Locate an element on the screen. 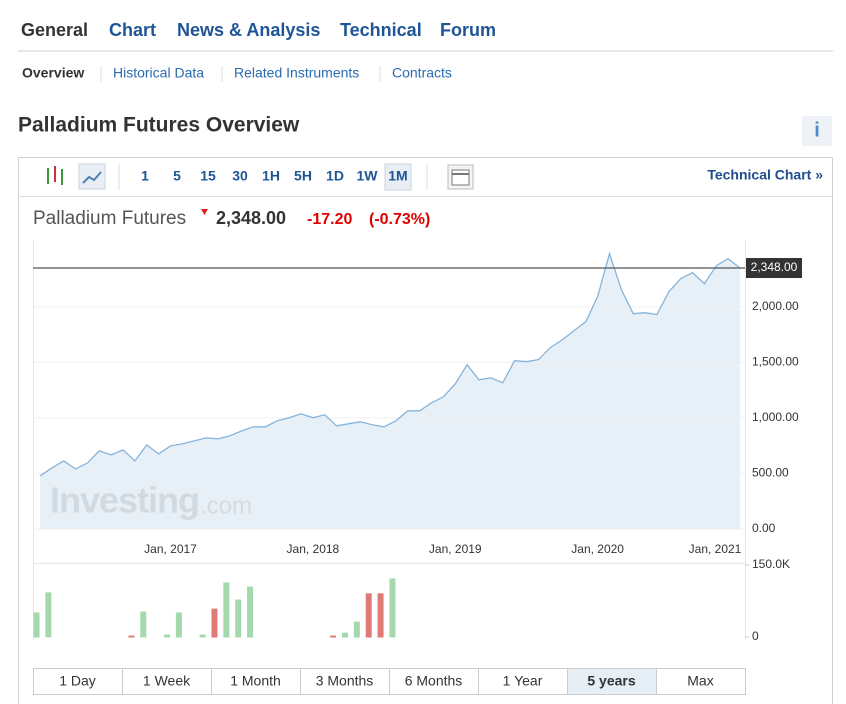 The width and height of the screenshot is (846, 704). tab: Chart is located at coordinates (132, 30).